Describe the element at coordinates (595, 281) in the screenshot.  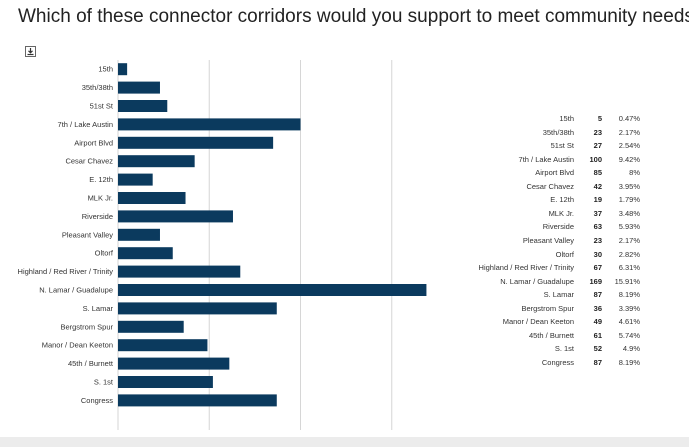
I see `row-count: 169` at that location.